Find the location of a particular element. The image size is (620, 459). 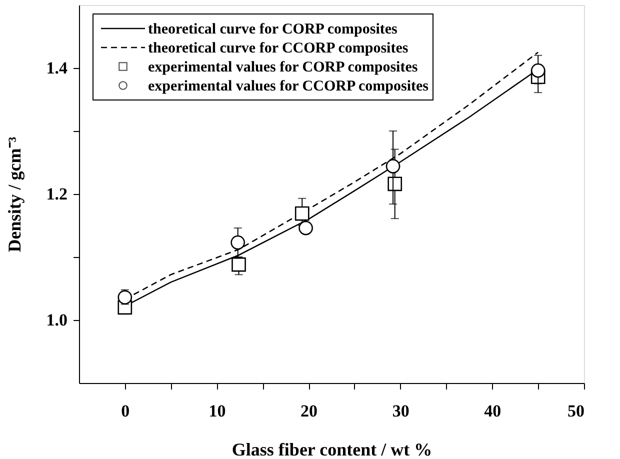

legend-label: experimental values for CORP composites is located at coordinates (283, 68).